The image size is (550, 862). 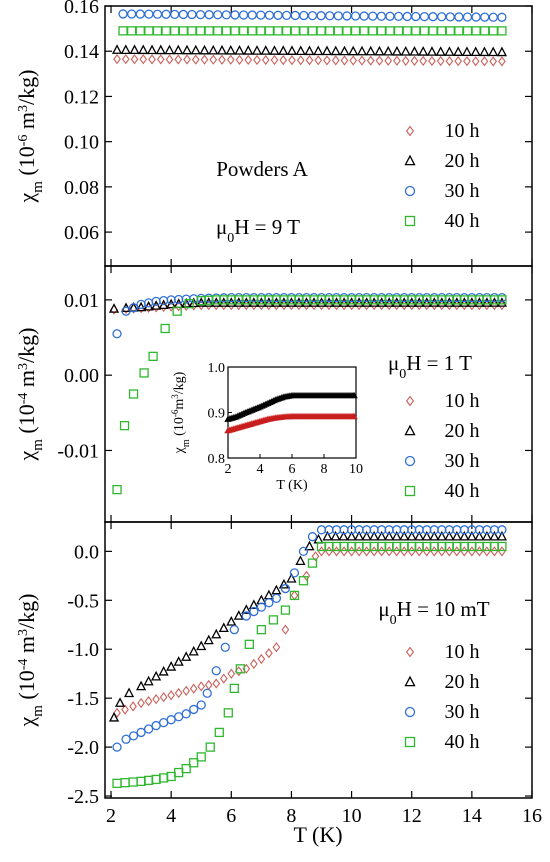 What do you see at coordinates (291, 406) in the screenshot?
I see `inset-series-20h` at bounding box center [291, 406].